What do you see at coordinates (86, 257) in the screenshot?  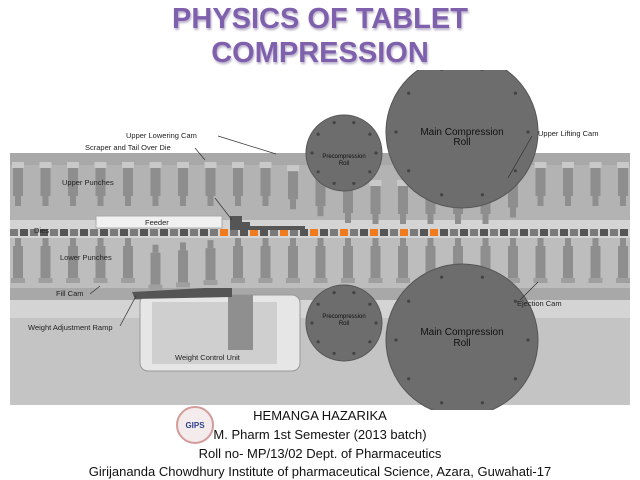 I see `lower-punches-label: Lower Punches` at bounding box center [86, 257].